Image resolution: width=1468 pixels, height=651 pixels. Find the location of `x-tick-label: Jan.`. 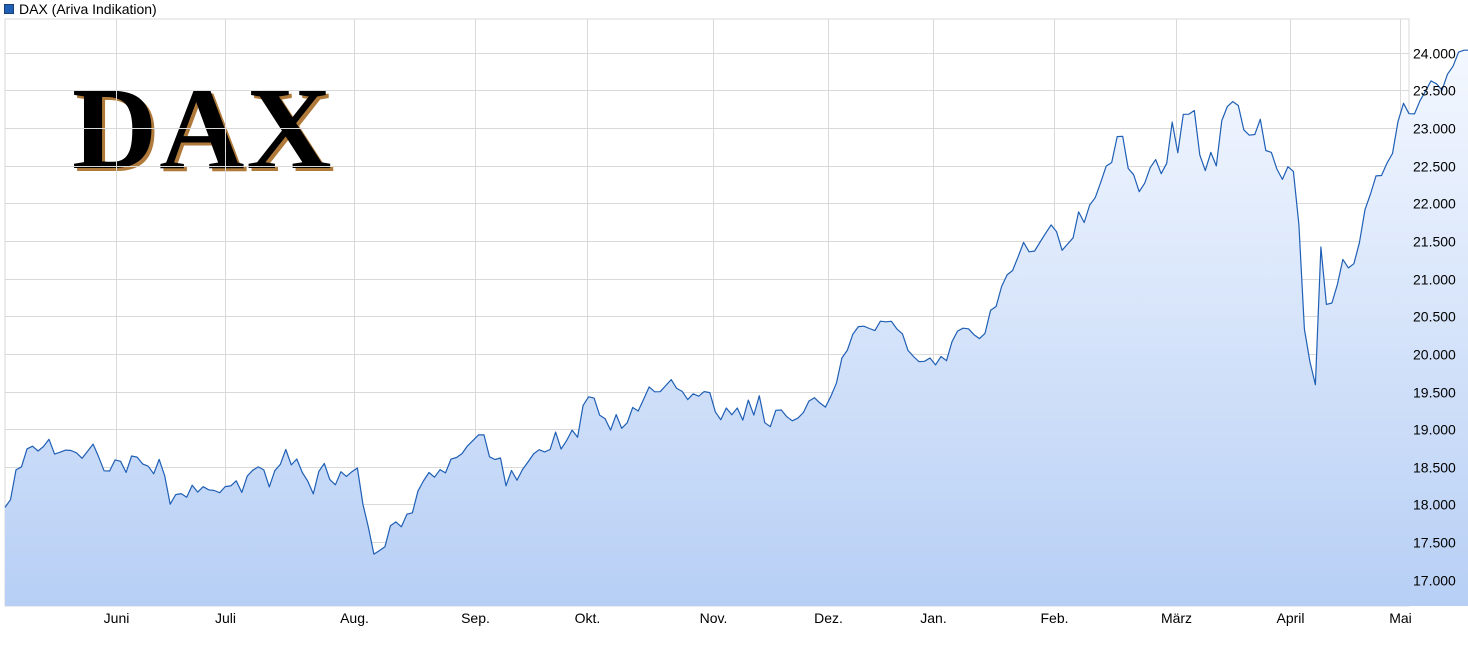

x-tick-label: Jan. is located at coordinates (933, 618).